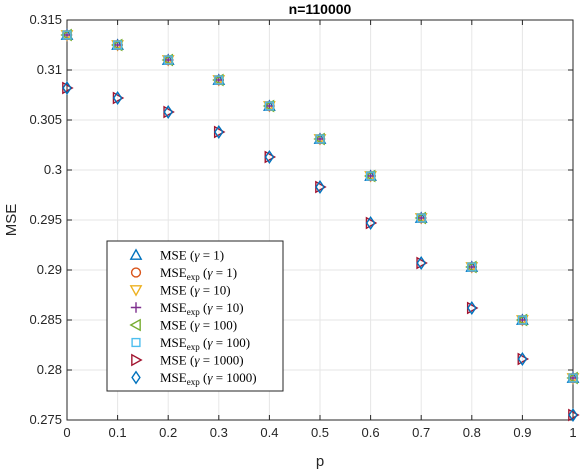  What do you see at coordinates (421, 432) in the screenshot?
I see `x-tick-label: 0.7` at bounding box center [421, 432].